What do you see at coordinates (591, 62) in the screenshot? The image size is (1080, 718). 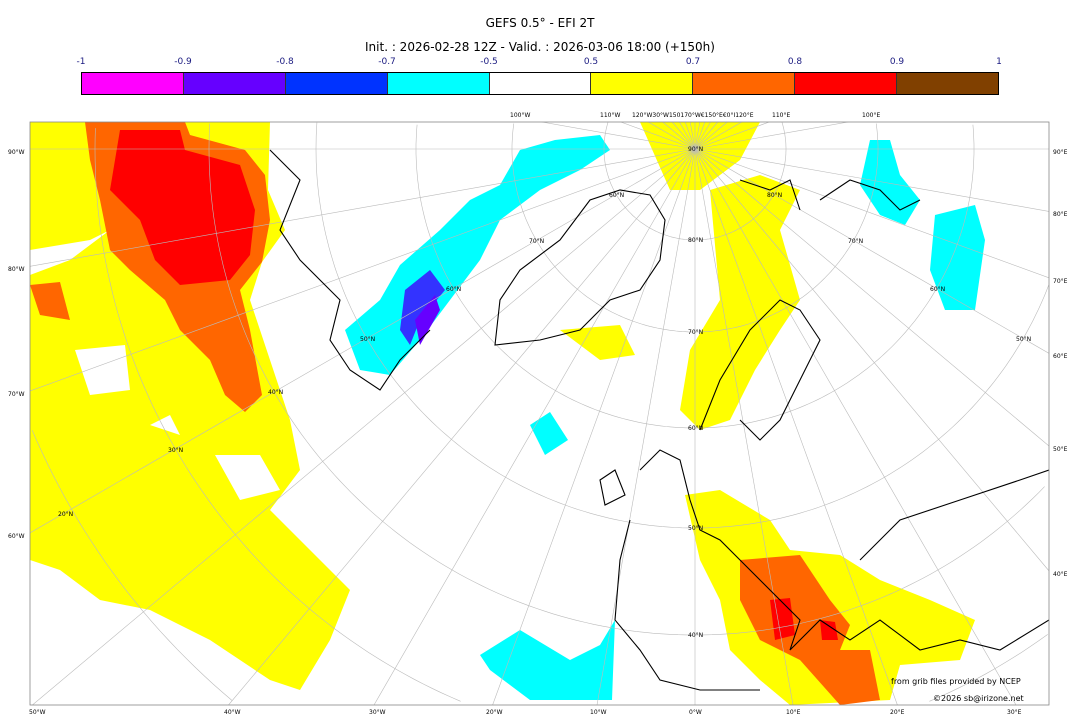 I see `colorbar-tick: 0.5` at bounding box center [591, 62].